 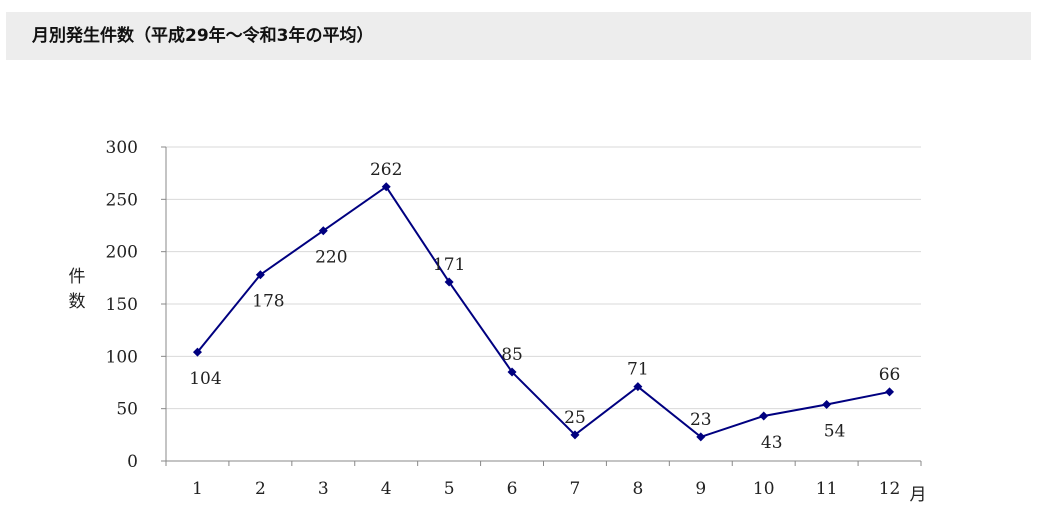 I want to click on x-tick-labels: 1 2 3 4 5 6 7 8 9 10 11 12, so click(x=546, y=489).